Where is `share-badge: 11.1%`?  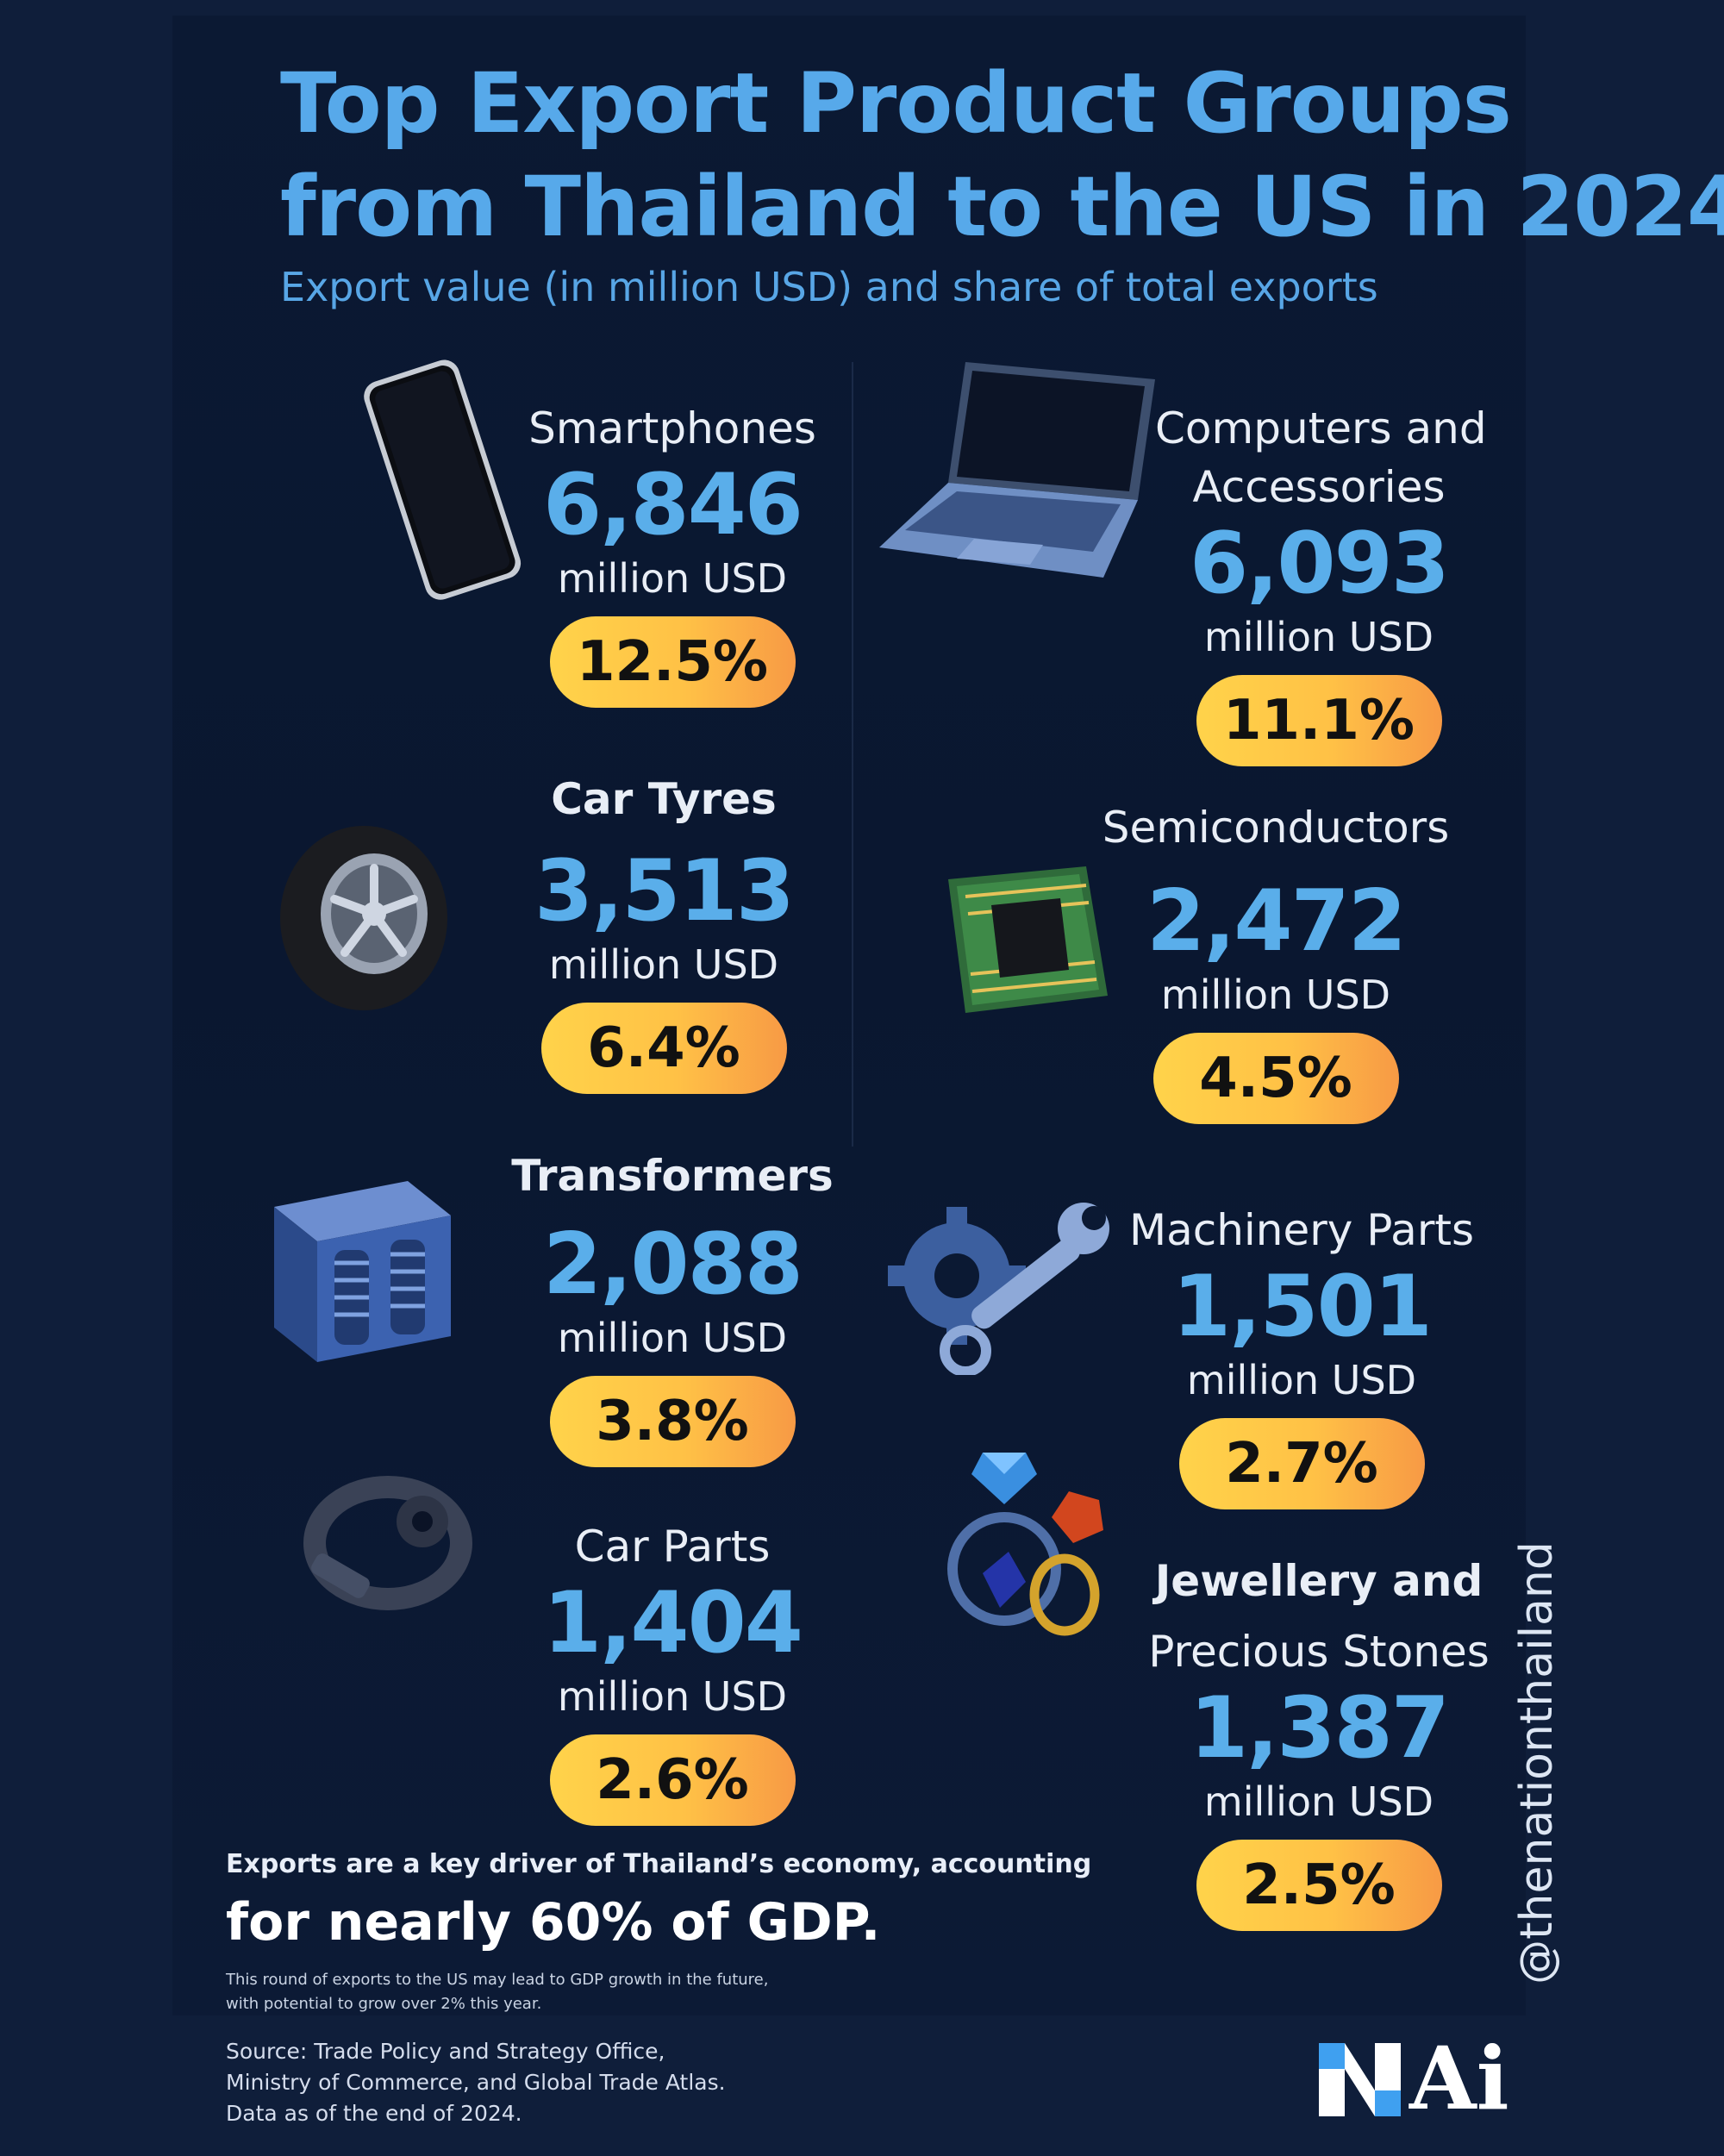
share-badge: 11.1% is located at coordinates (1319, 720).